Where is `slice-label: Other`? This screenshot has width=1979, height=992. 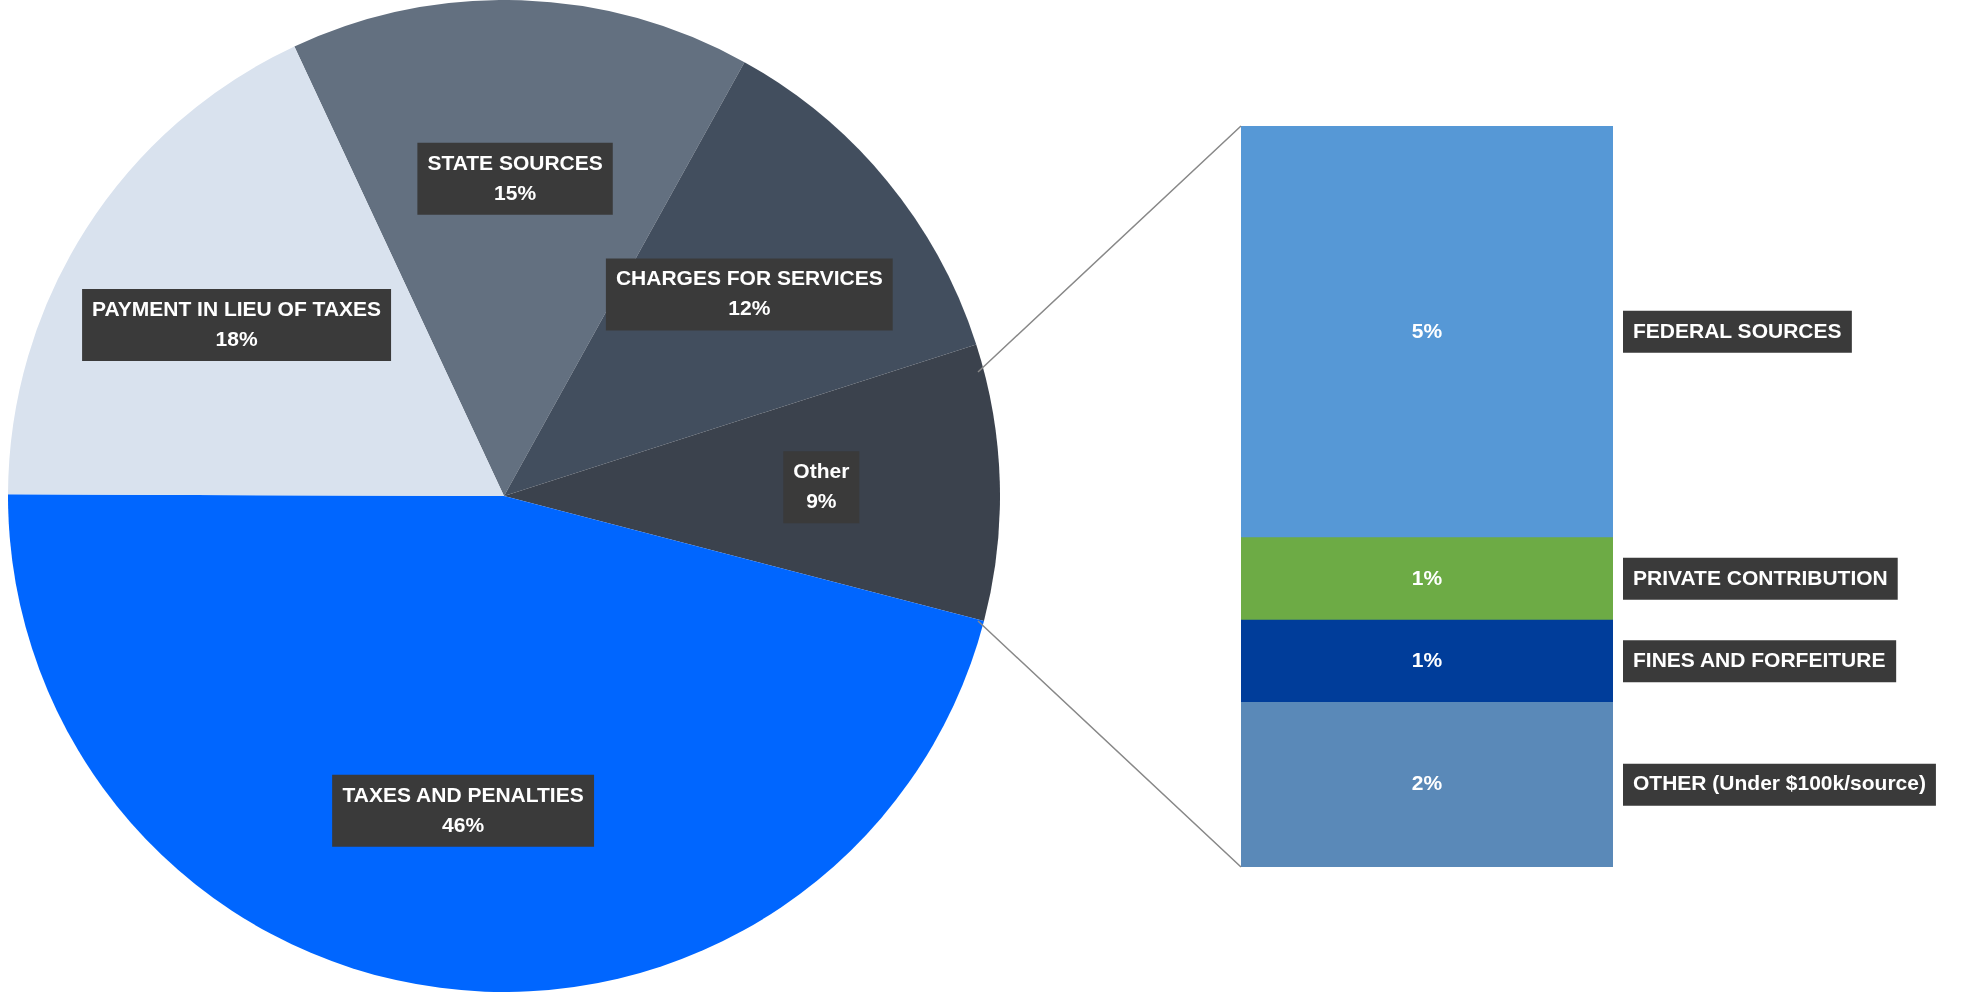 slice-label: Other is located at coordinates (821, 470).